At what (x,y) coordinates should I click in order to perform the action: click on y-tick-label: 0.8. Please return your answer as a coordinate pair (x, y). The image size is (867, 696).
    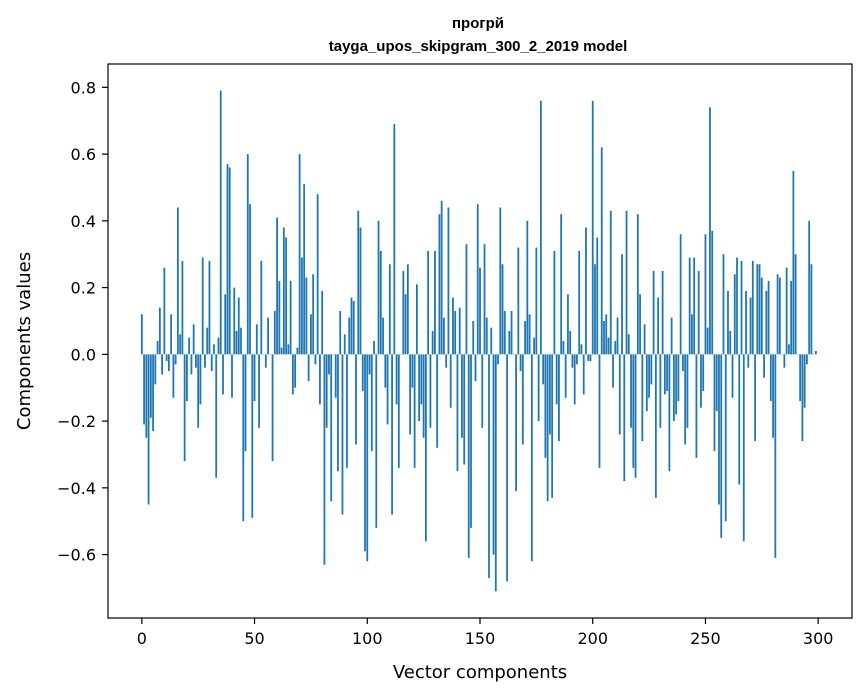
    Looking at the image, I should click on (83, 87).